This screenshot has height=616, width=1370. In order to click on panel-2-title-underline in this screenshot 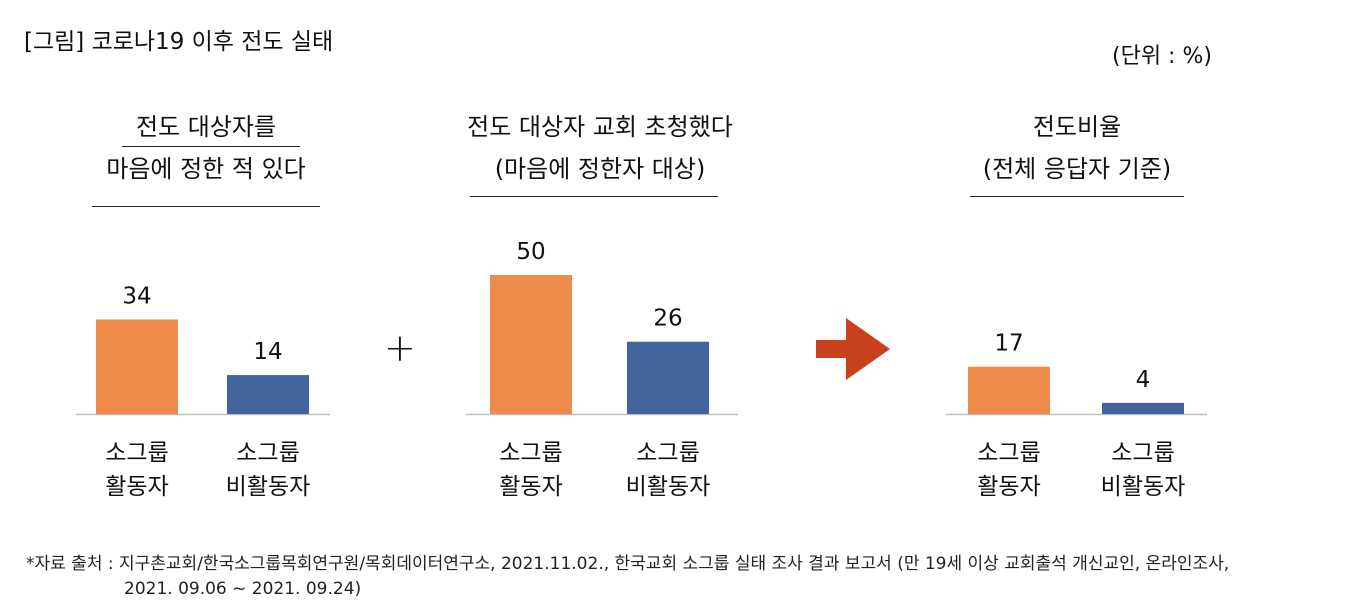, I will do `click(594, 196)`.